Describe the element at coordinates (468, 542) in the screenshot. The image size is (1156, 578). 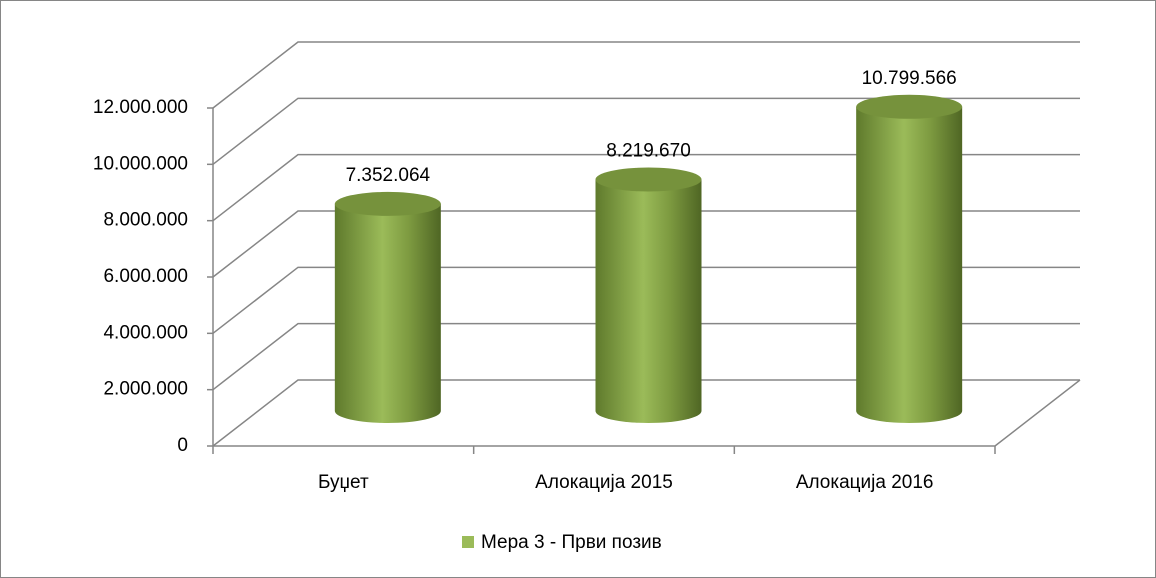
I see `legend-swatch` at that location.